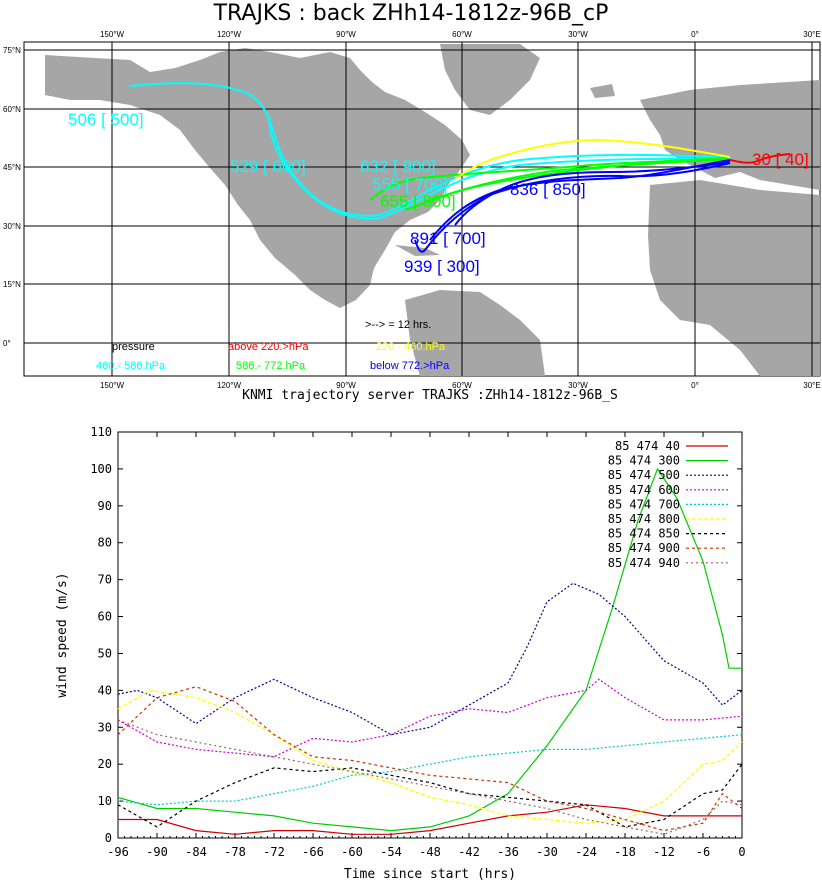 This screenshot has height=886, width=822. What do you see at coordinates (118, 852) in the screenshot?
I see `x-tick-label: -96` at bounding box center [118, 852].